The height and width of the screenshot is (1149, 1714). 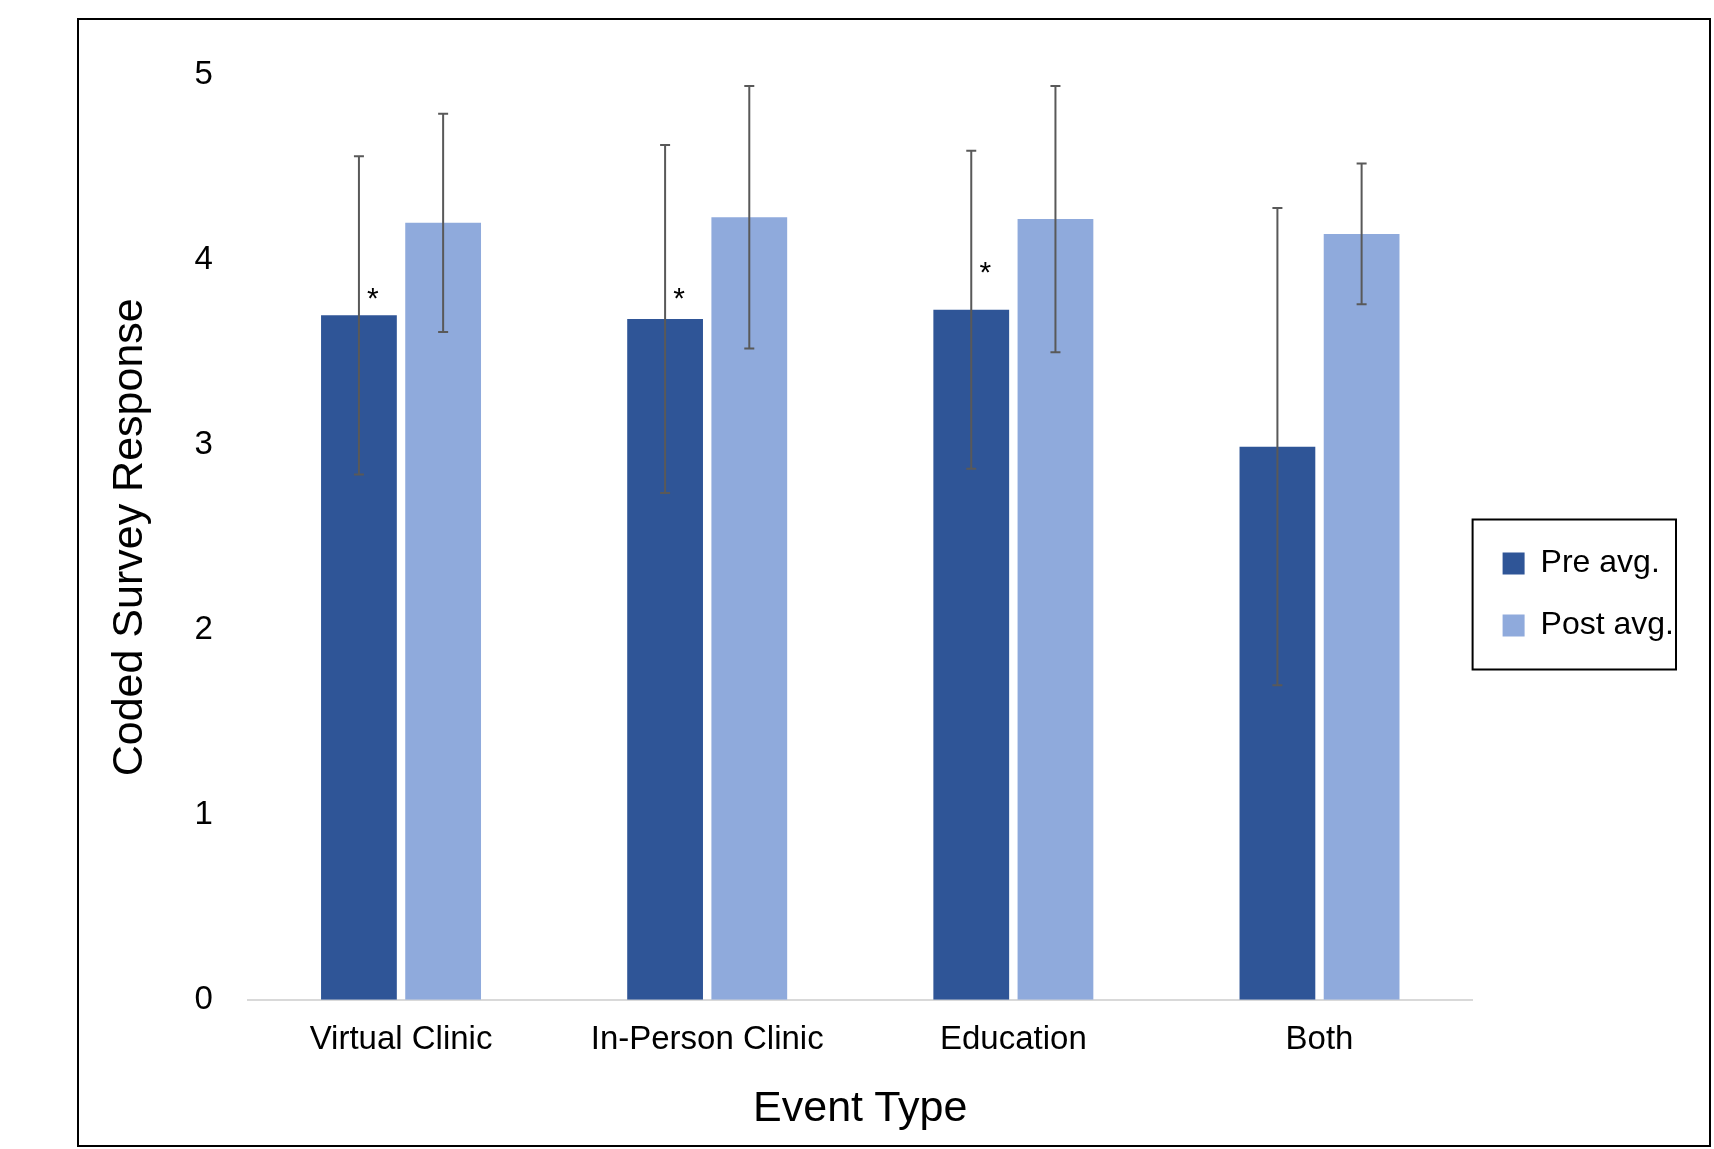 I want to click on x-axis-title: Event Type, so click(x=860, y=1106).